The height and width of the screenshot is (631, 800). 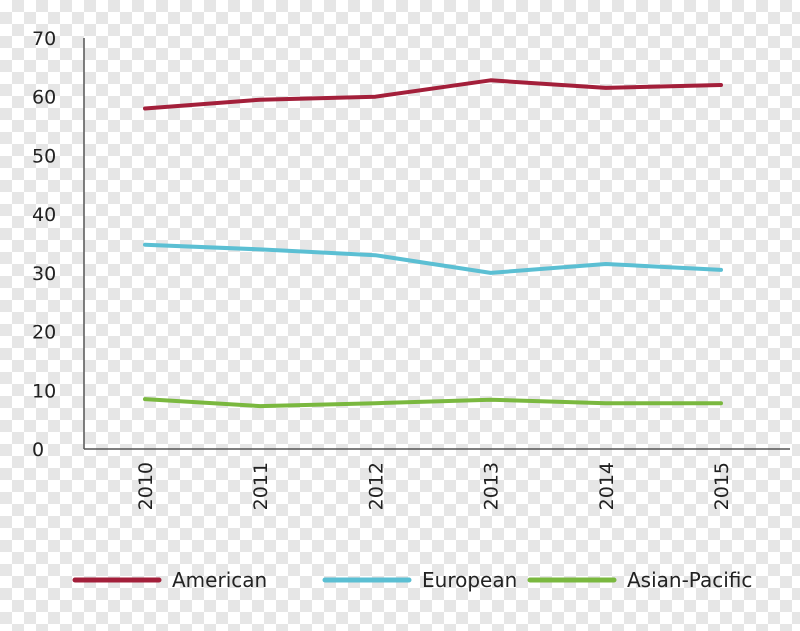 I want to click on x-tick-label: 2013, so click(x=492, y=486).